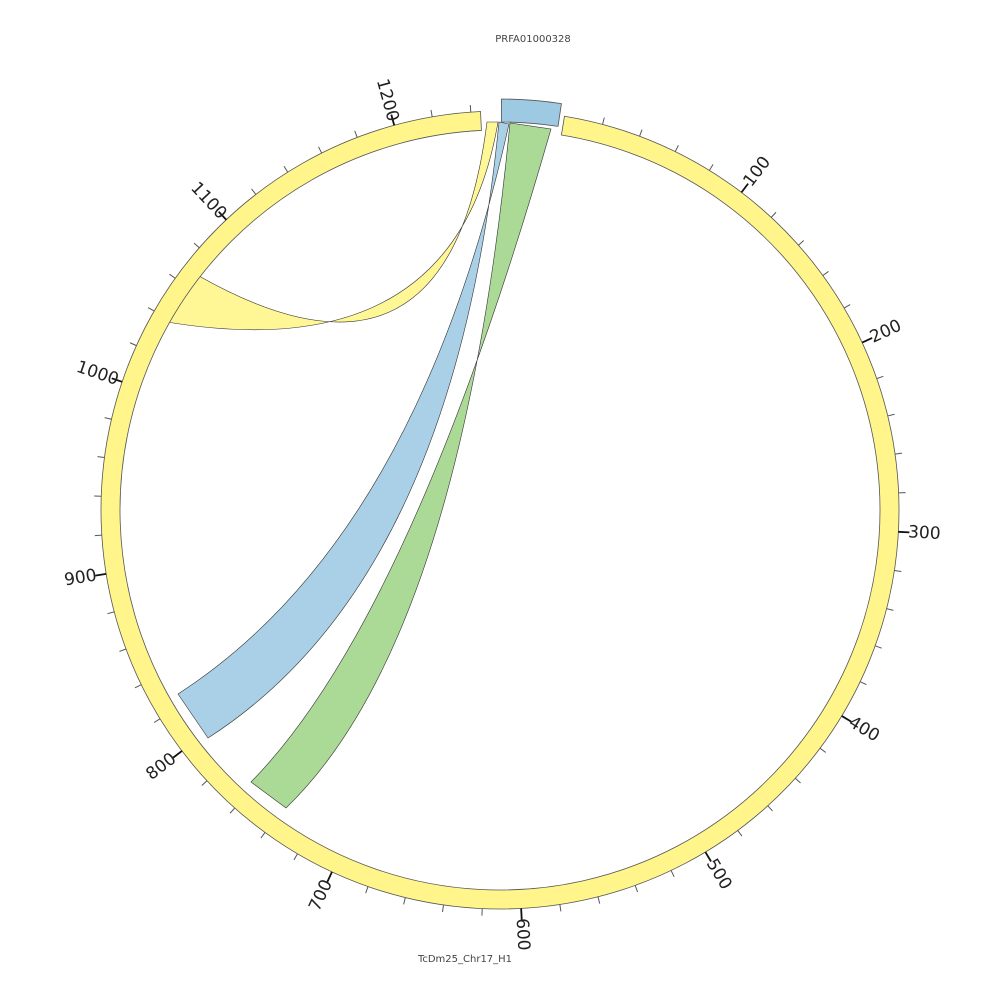 Image resolution: width=1000 pixels, height=1000 pixels. What do you see at coordinates (719, 874) in the screenshot?
I see `tick-label: 500` at bounding box center [719, 874].